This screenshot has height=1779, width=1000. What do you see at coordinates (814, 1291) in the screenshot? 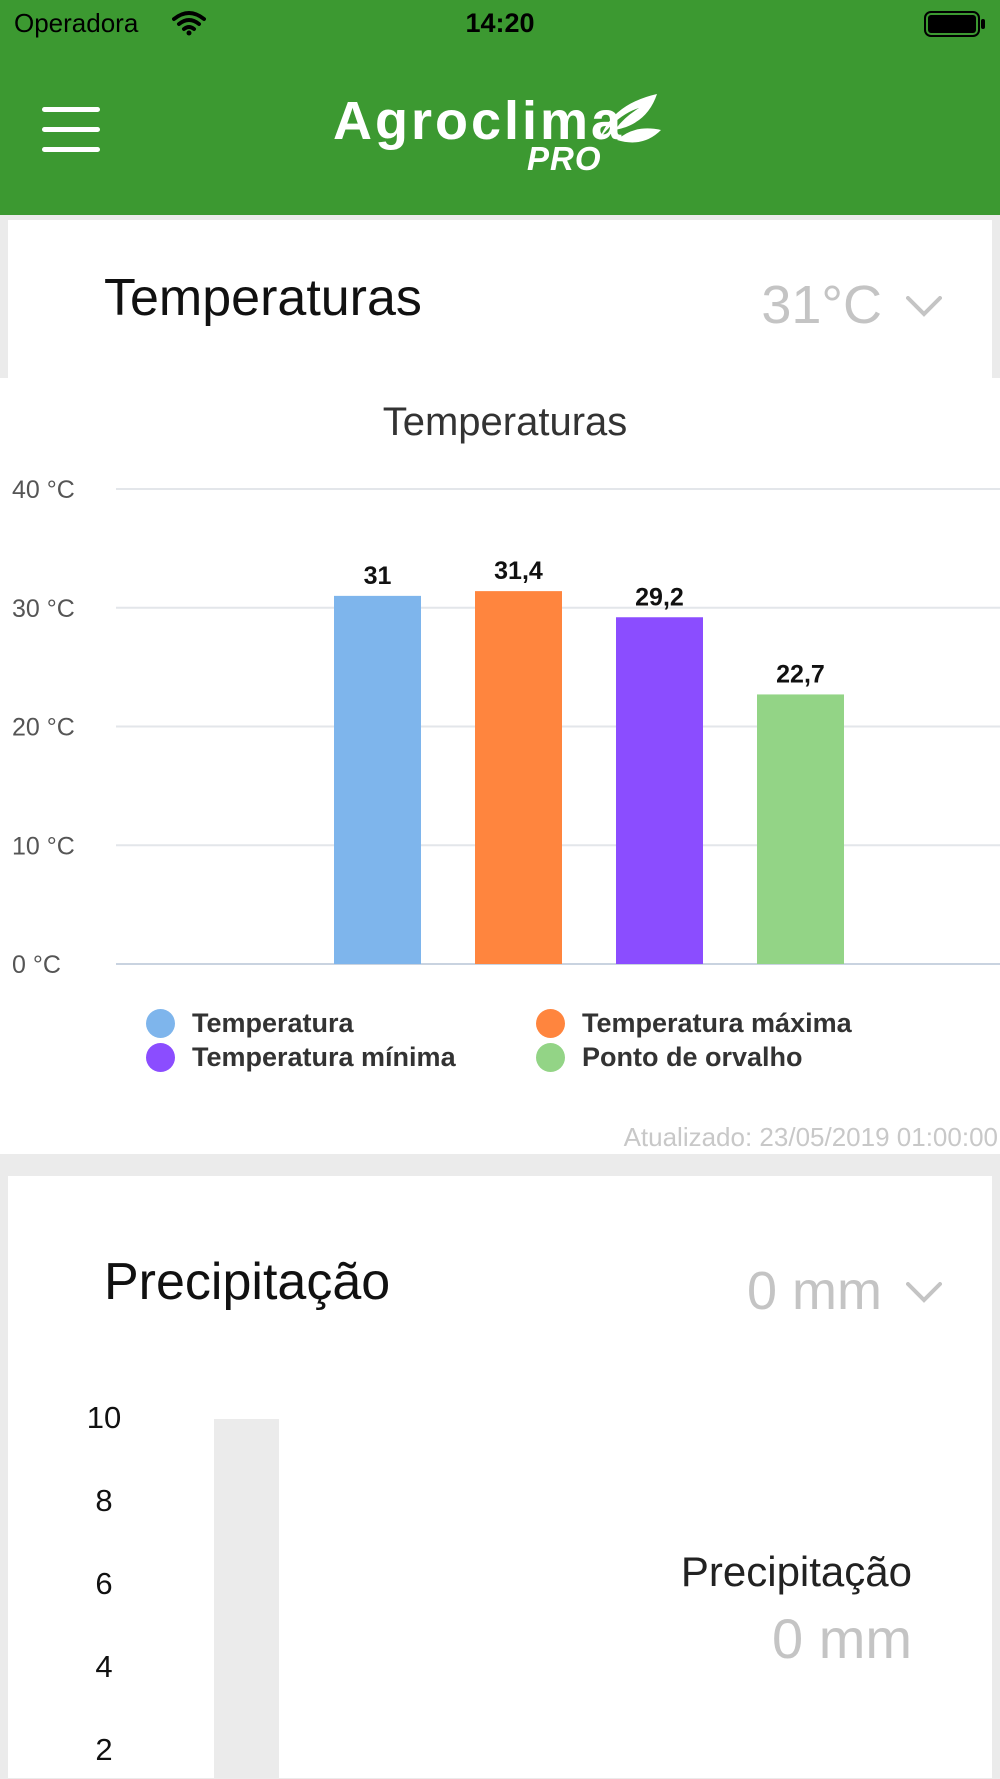
I see `precipitation-current-value: 0 mm` at bounding box center [814, 1291].